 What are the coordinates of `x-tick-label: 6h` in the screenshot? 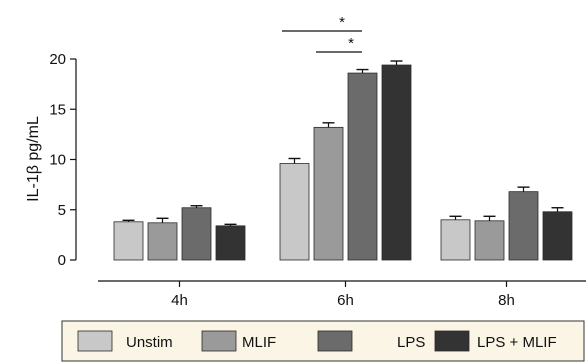 It's located at (345, 300).